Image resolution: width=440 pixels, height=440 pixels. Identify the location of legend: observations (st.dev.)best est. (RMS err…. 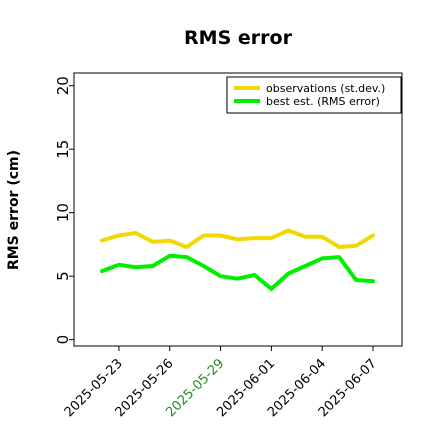
(314, 95).